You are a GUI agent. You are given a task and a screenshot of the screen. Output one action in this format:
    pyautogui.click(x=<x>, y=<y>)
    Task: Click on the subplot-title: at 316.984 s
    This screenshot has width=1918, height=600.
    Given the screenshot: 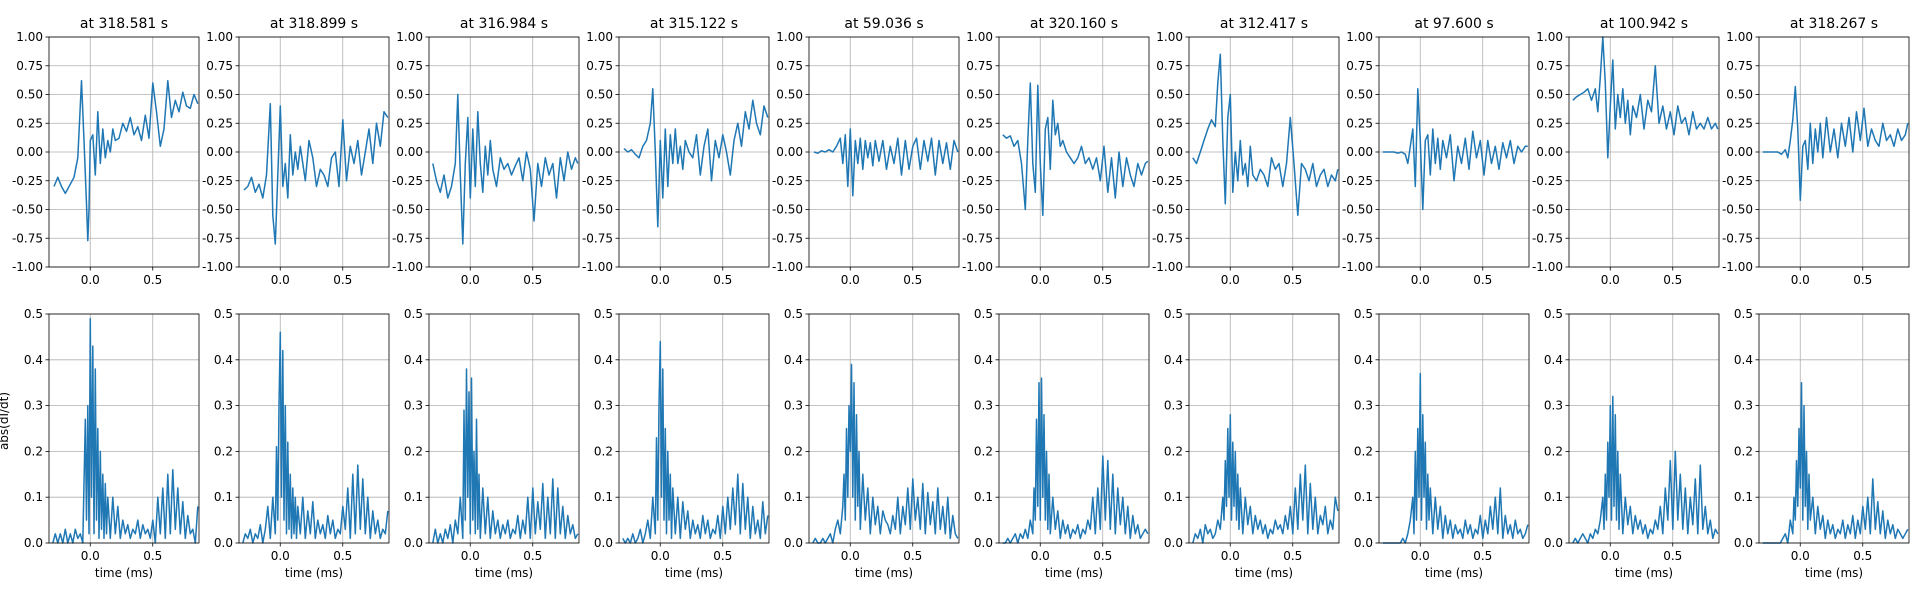 What is the action you would take?
    pyautogui.click(x=504, y=24)
    